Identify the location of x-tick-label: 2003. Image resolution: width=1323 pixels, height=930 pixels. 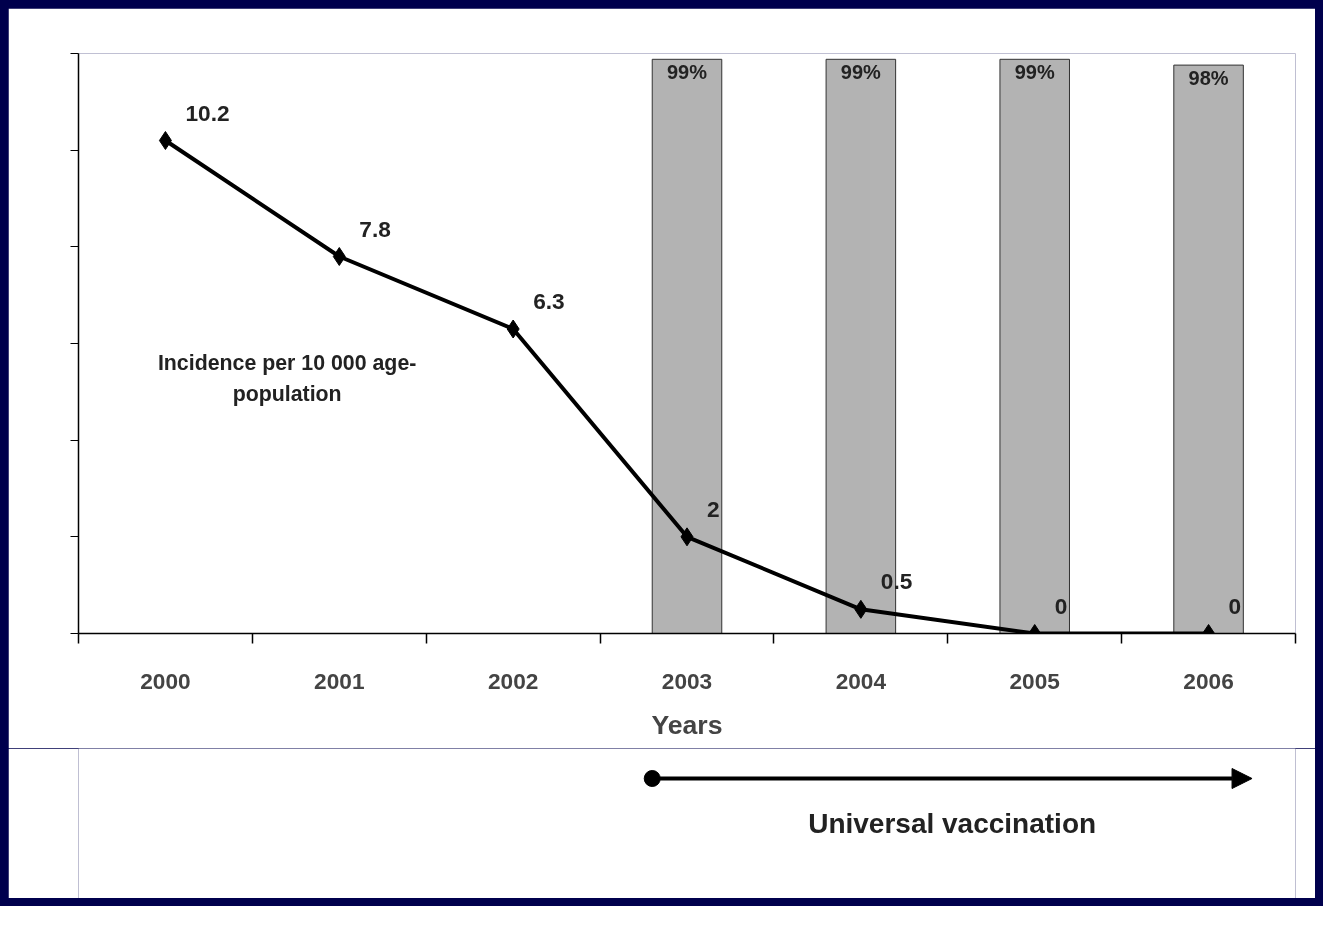
(687, 680).